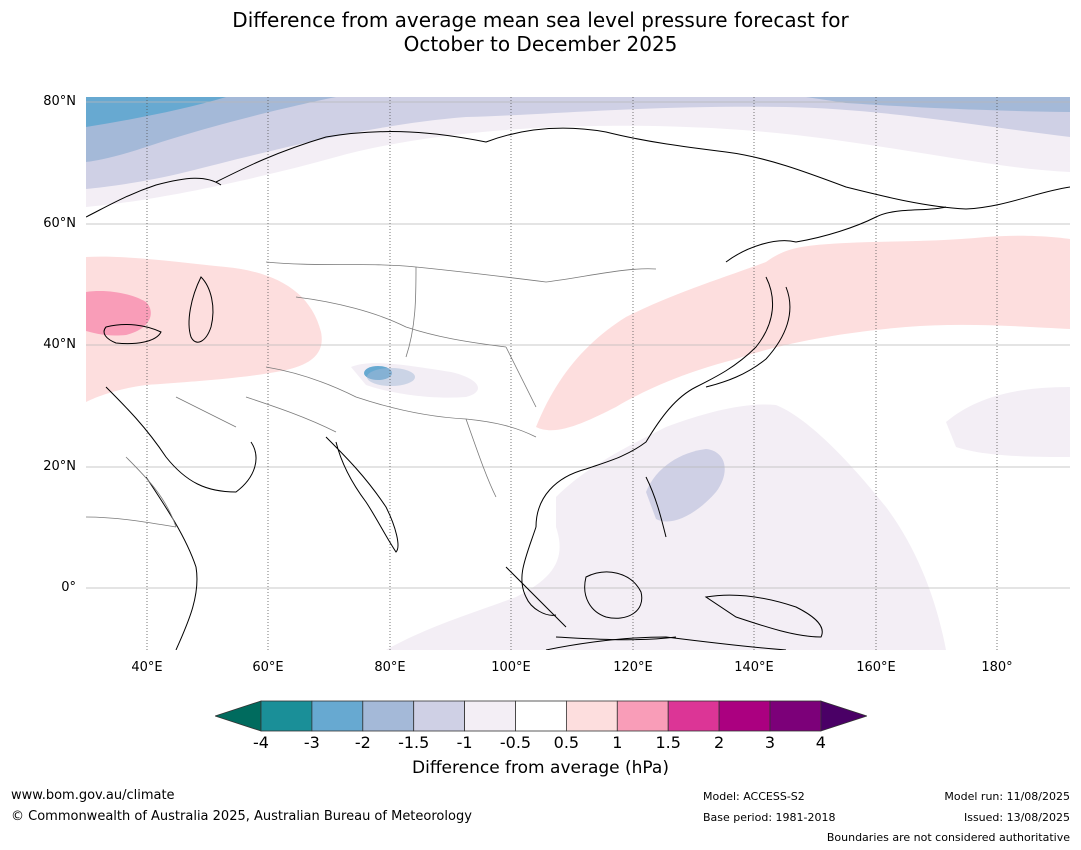 The image size is (1081, 850). I want to click on colorbar-tick-label: -4, so click(261, 742).